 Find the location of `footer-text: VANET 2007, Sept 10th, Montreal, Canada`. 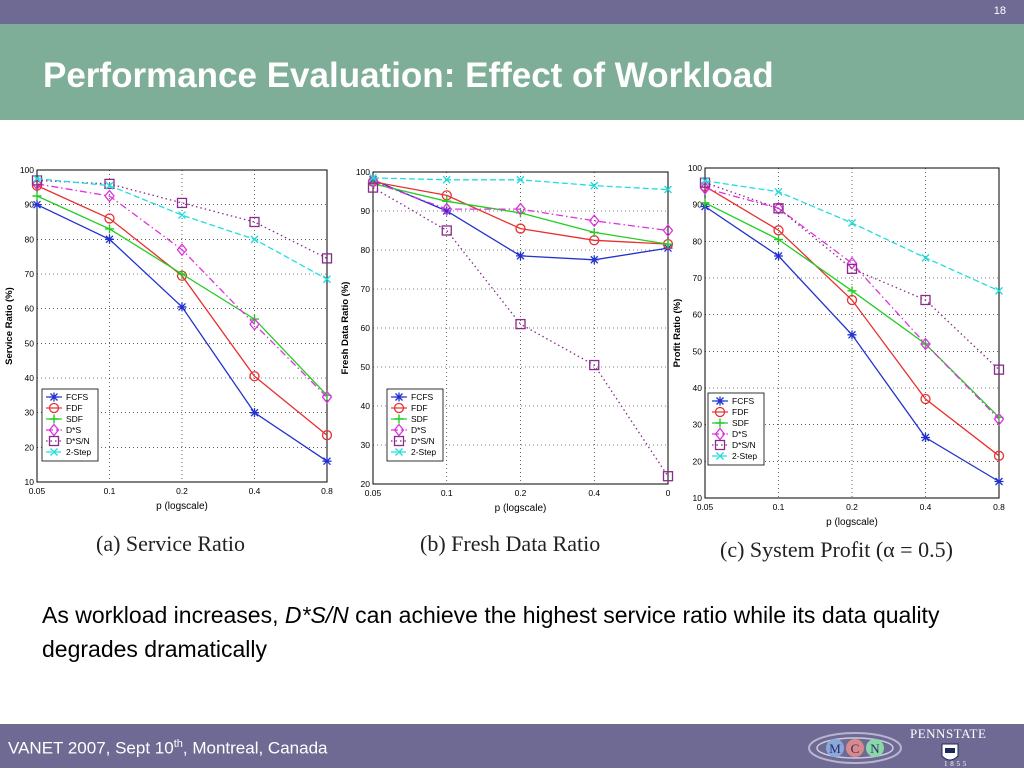

footer-text: VANET 2007, Sept 10th, Montreal, Canada is located at coordinates (167, 748).